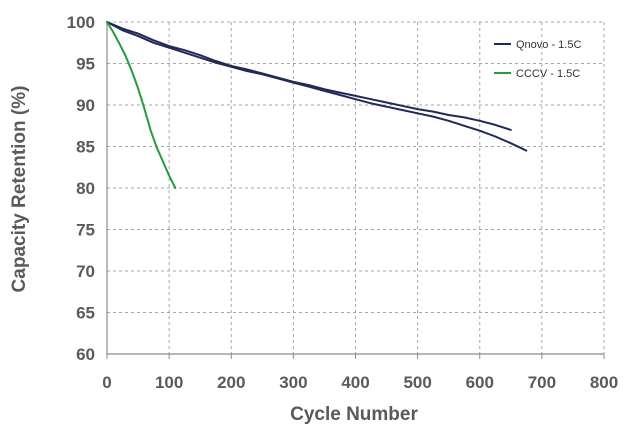  I want to click on legend-label: CCCV - 1.5C, so click(548, 74).